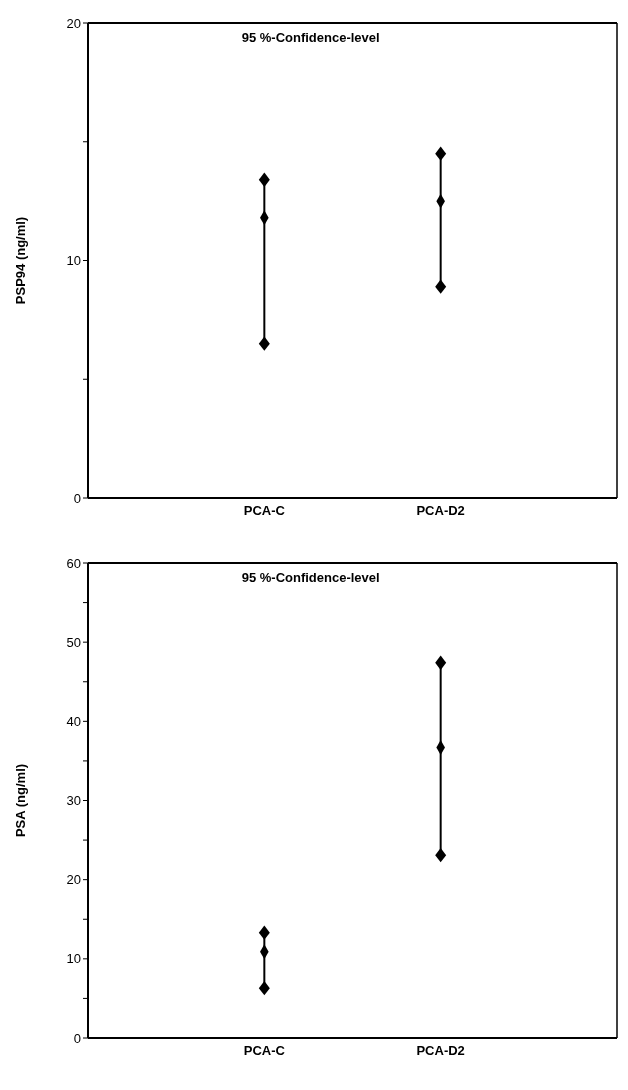 The image size is (628, 1090). What do you see at coordinates (73, 721) in the screenshot?
I see `y-tick-label: 40` at bounding box center [73, 721].